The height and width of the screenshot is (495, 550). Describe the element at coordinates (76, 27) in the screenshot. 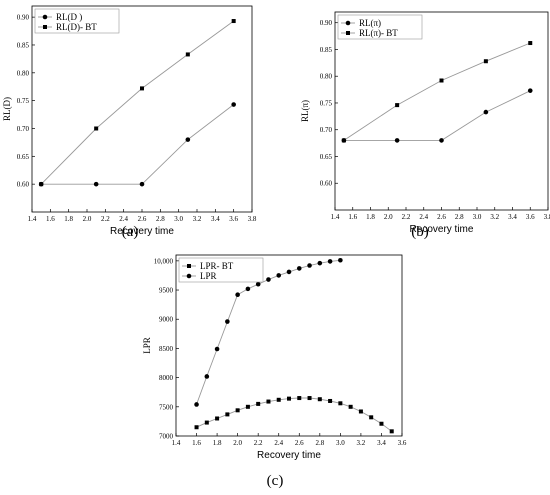

I see `legend-label: RL(D)- BT` at that location.